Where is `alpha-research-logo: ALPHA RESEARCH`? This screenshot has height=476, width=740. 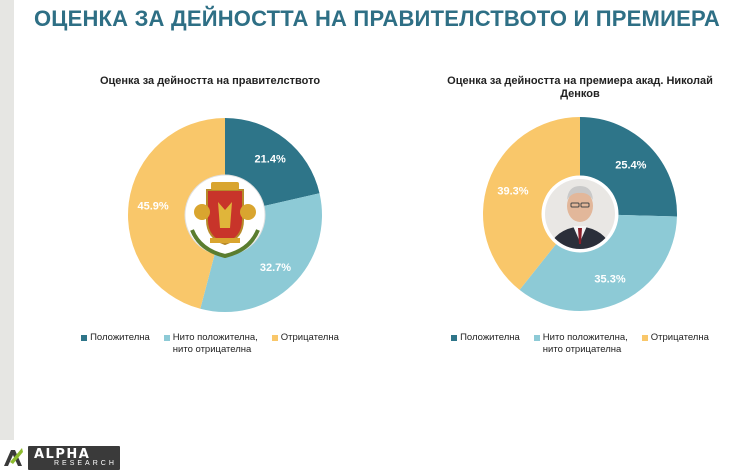
alpha-research-logo: ALPHA RESEARCH is located at coordinates (65, 457).